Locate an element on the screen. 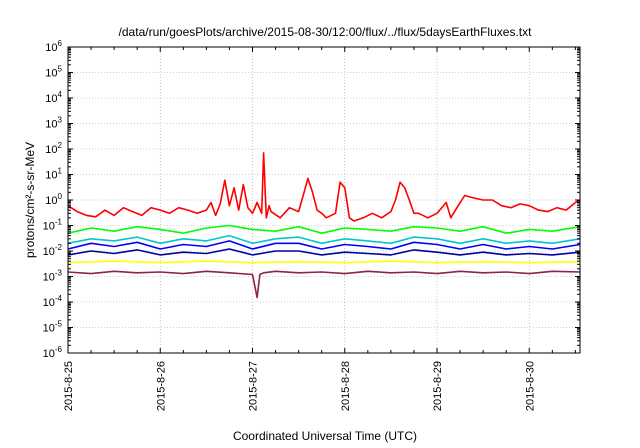 Image resolution: width=640 pixels, height=448 pixels. y-tick-label: 10³ is located at coordinates (53, 123).